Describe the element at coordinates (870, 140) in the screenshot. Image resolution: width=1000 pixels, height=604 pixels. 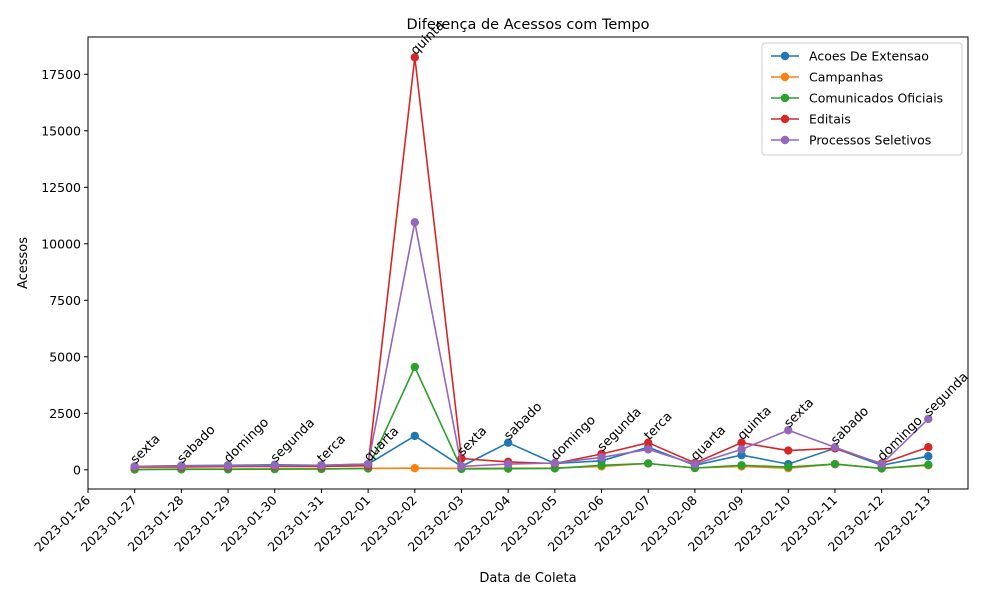
I see `legend-label: Processos Seletivos` at that location.